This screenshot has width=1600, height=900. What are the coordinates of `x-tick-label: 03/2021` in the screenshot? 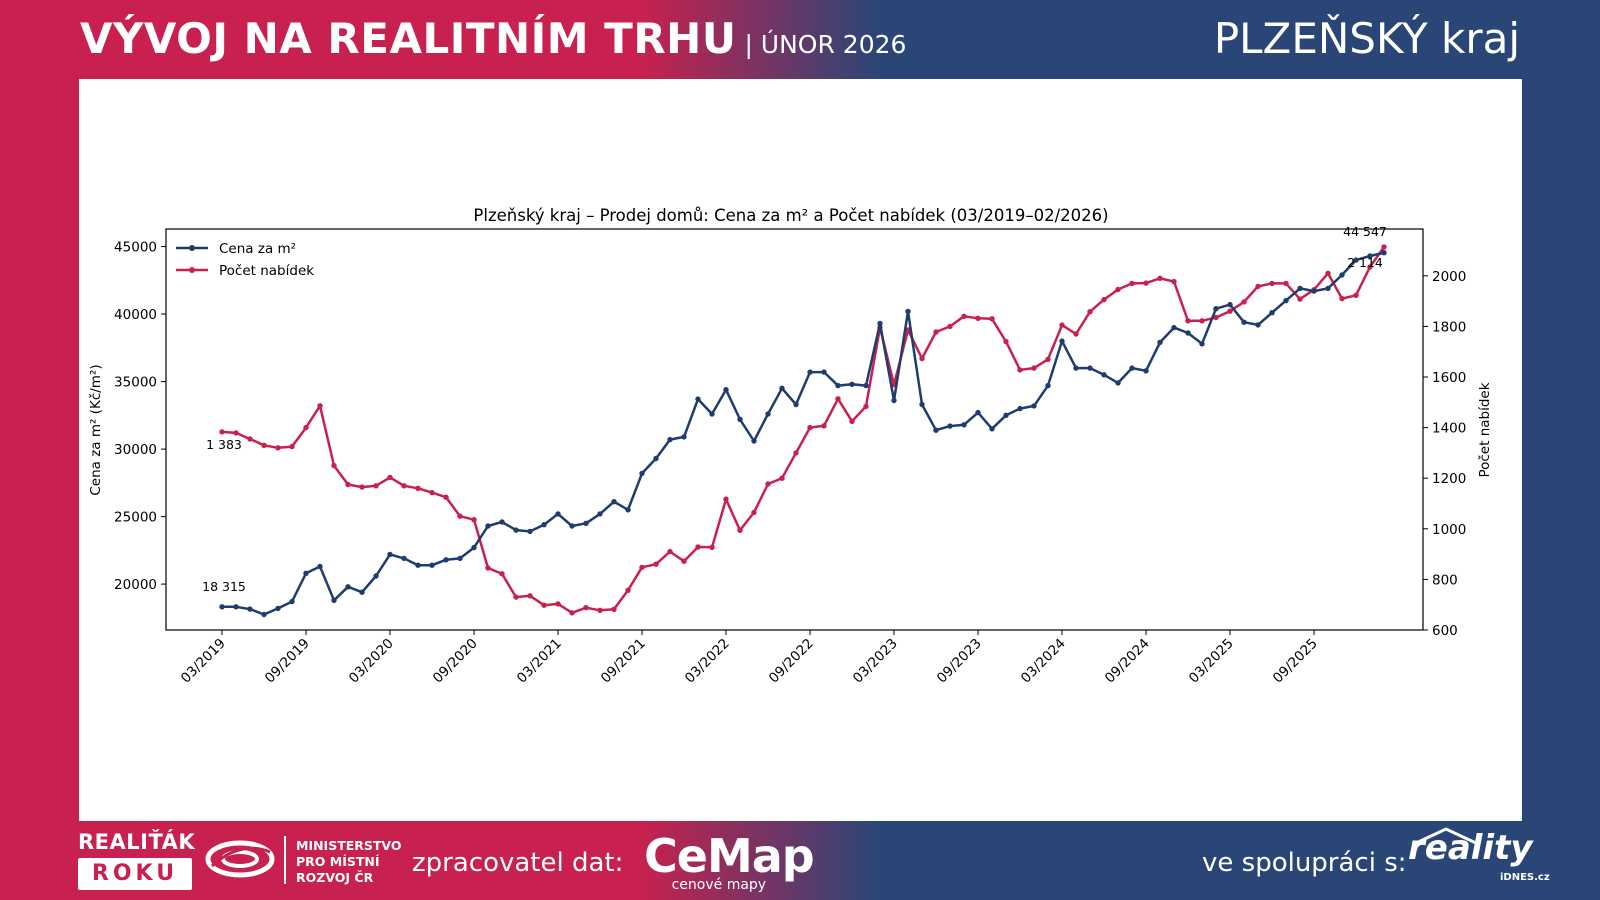 It's located at (539, 661).